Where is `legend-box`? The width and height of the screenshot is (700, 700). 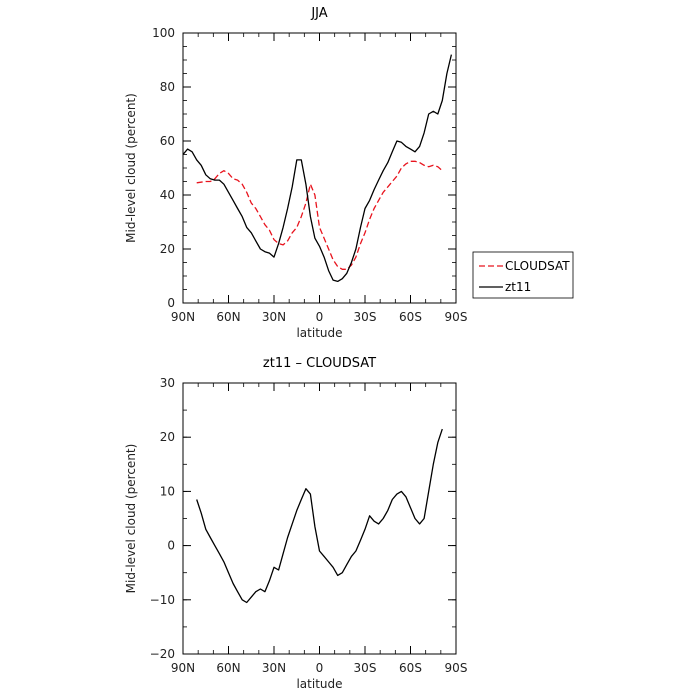
legend-box is located at coordinates (523, 275).